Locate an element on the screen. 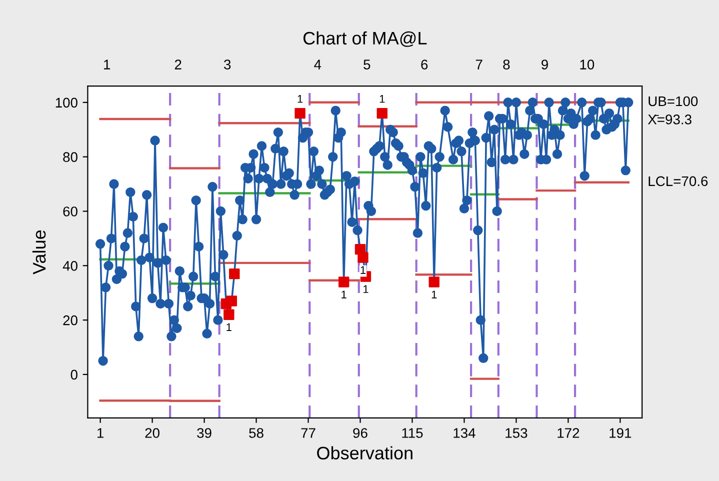  x-tick-label: 134 is located at coordinates (465, 433).